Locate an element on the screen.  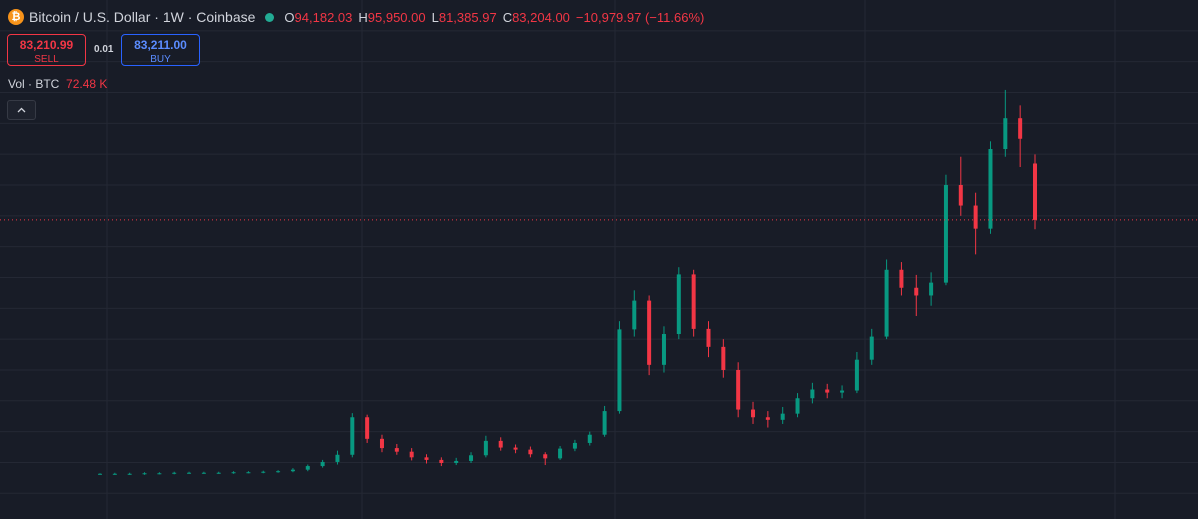
sell-button: 83,210.99 SELL is located at coordinates (46, 50).